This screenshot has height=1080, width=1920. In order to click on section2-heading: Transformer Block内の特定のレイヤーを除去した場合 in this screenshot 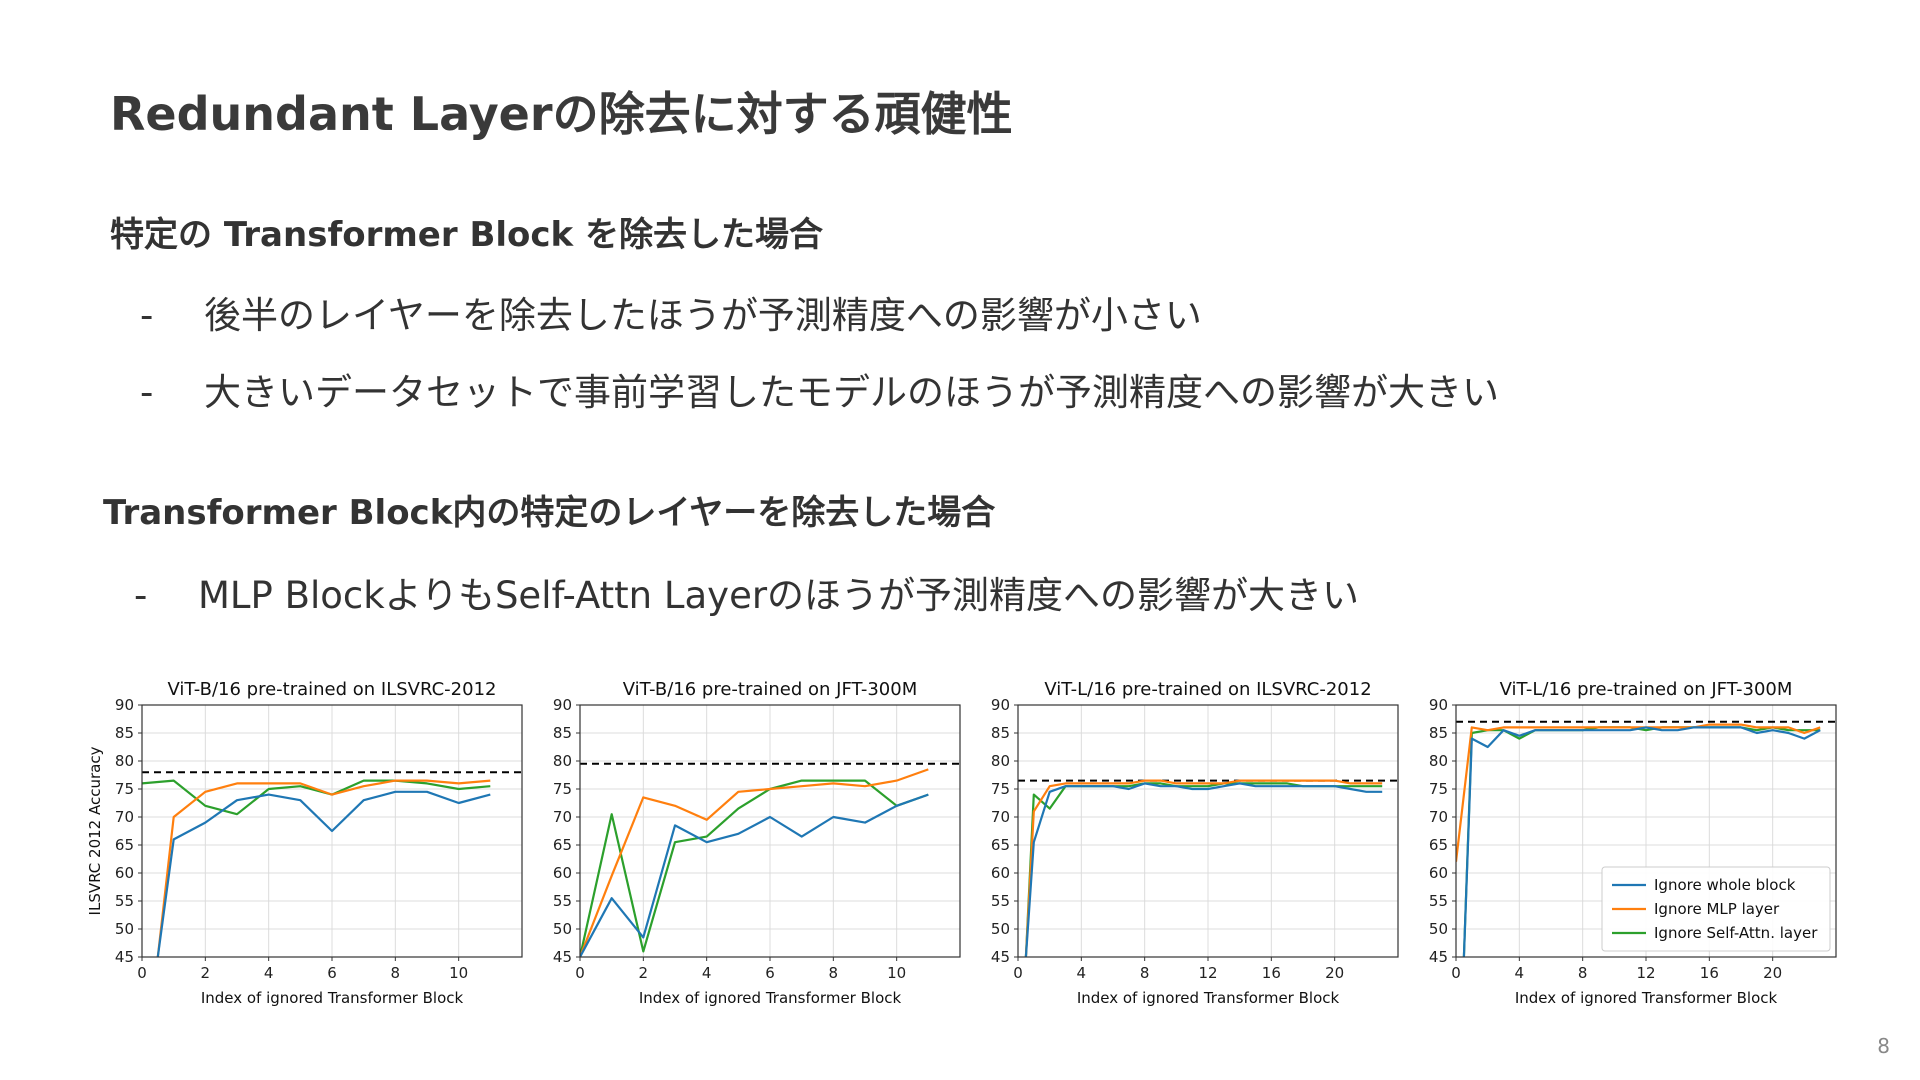, I will do `click(549, 513)`.